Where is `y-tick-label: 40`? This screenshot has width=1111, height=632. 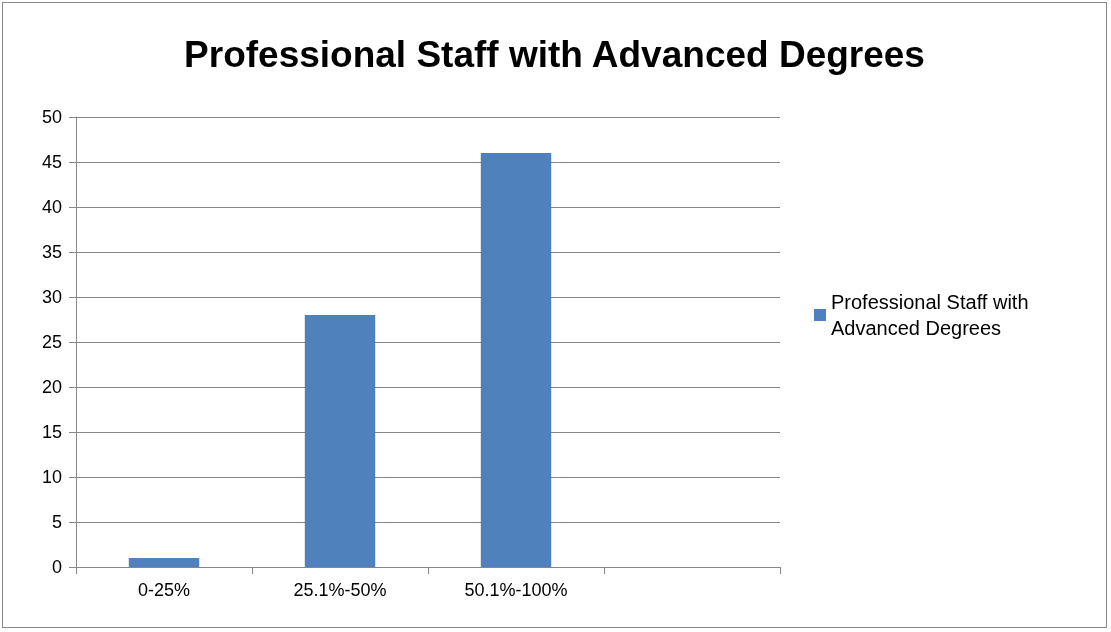 y-tick-label: 40 is located at coordinates (51, 207).